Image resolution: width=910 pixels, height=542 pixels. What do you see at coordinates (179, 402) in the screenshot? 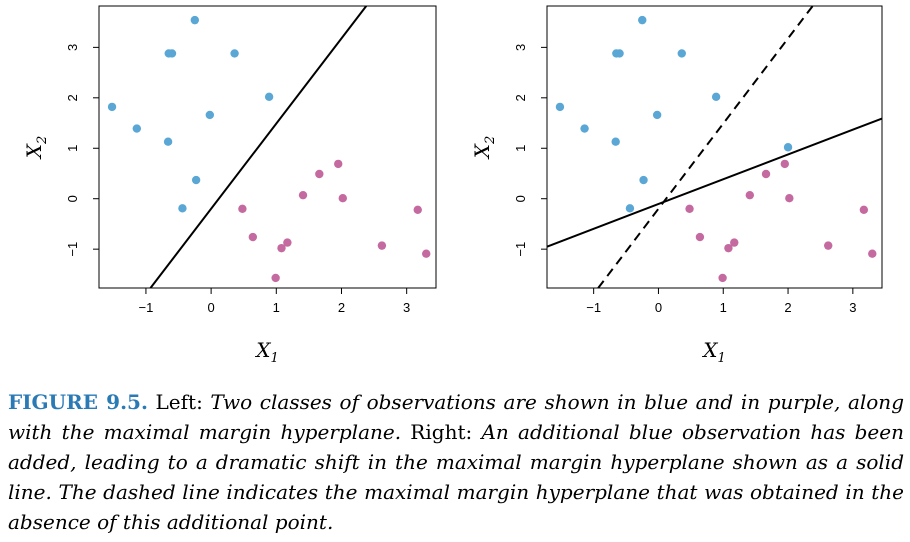
I see `caption-left-tag: Left:` at bounding box center [179, 402].